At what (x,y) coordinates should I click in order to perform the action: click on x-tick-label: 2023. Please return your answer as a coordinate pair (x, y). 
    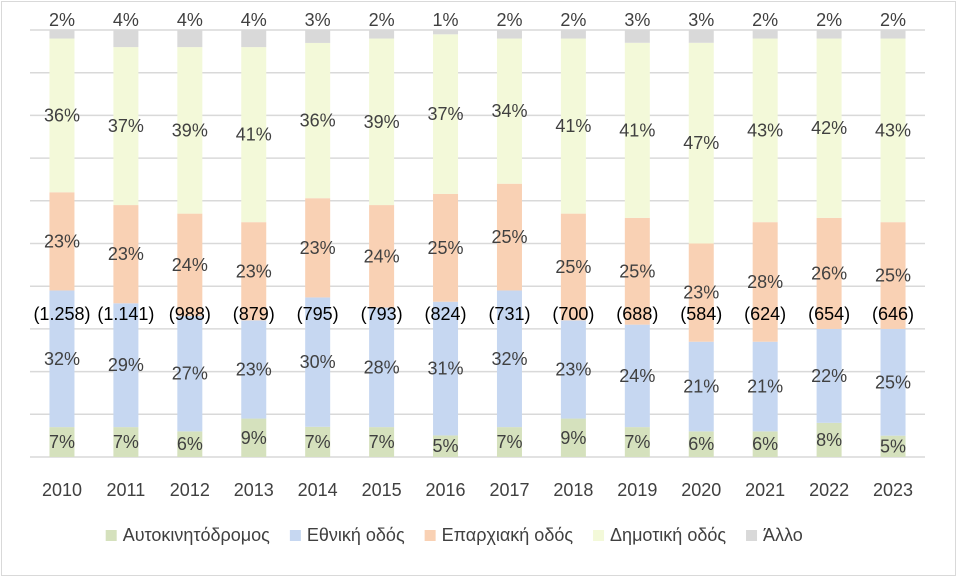
    Looking at the image, I should click on (893, 490).